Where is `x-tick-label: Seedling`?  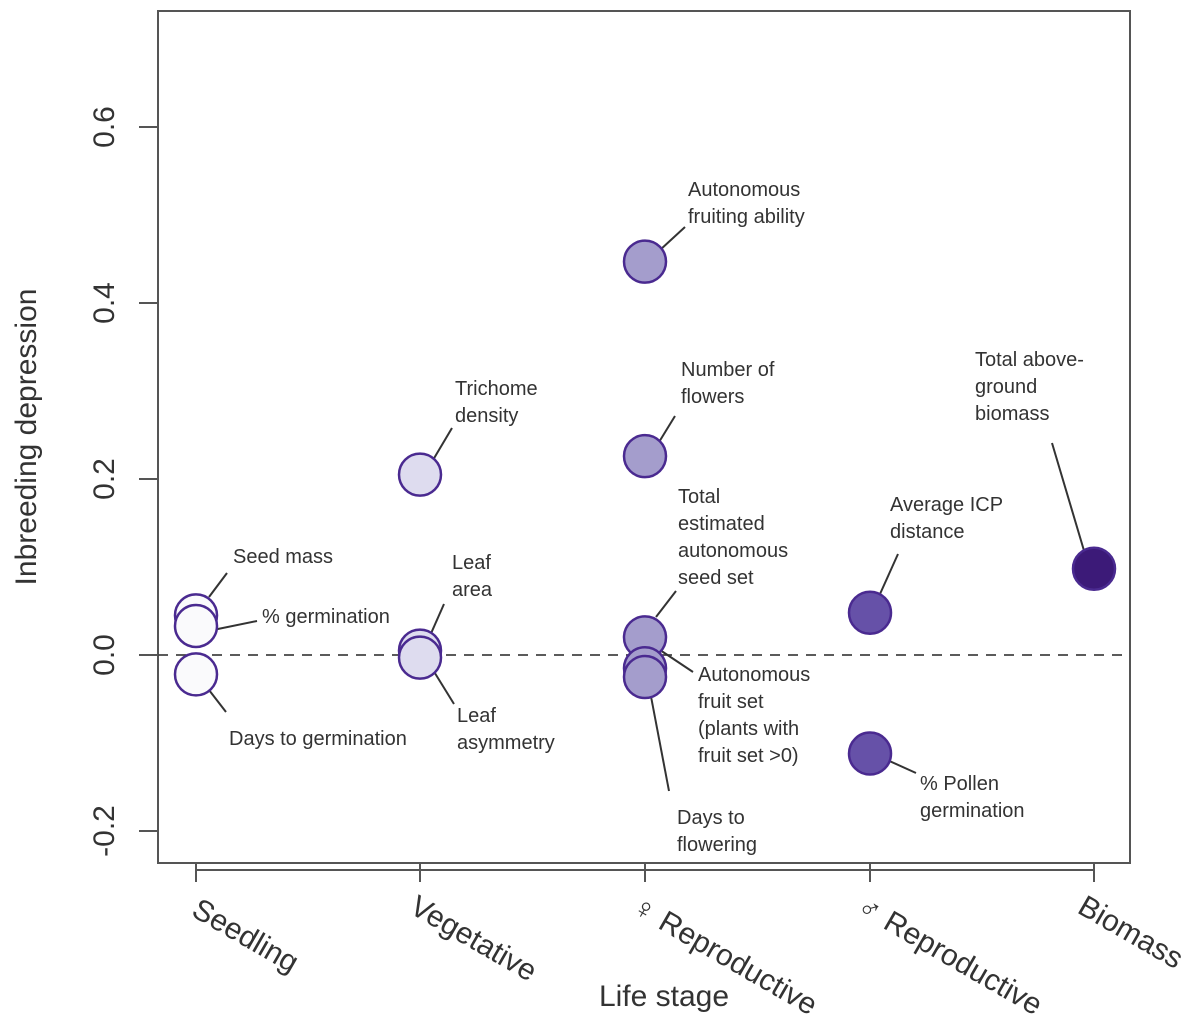 x-tick-label: Seedling is located at coordinates (246, 935).